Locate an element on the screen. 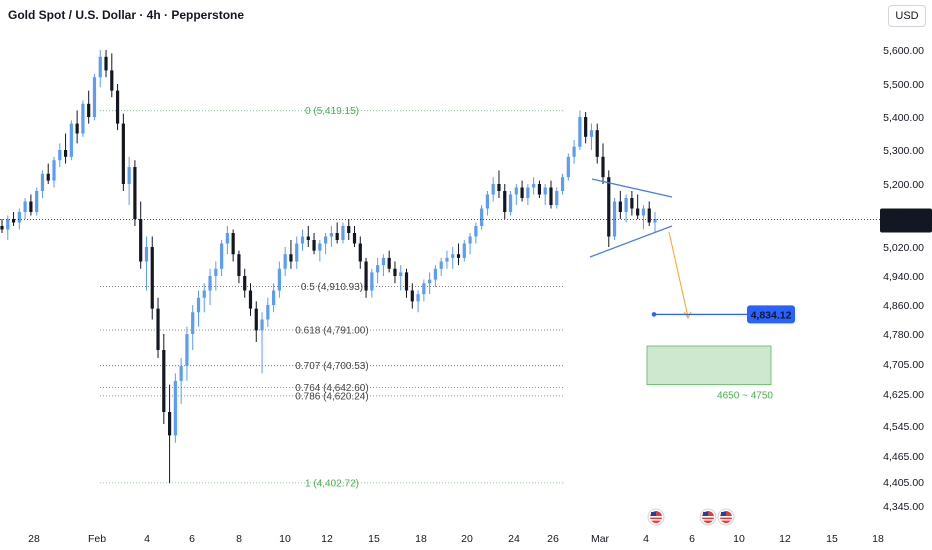 This screenshot has height=550, width=932. price-tick-label: 5,500.00 is located at coordinates (903, 85).